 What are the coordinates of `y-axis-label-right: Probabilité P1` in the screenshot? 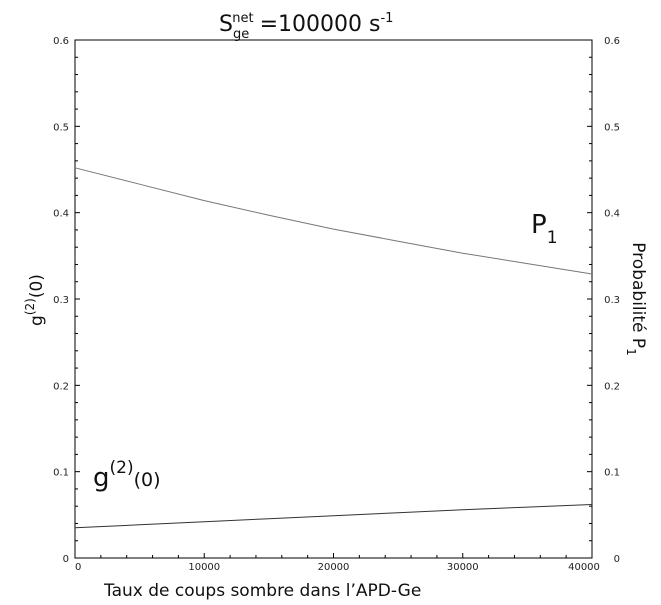 It's located at (636, 299).